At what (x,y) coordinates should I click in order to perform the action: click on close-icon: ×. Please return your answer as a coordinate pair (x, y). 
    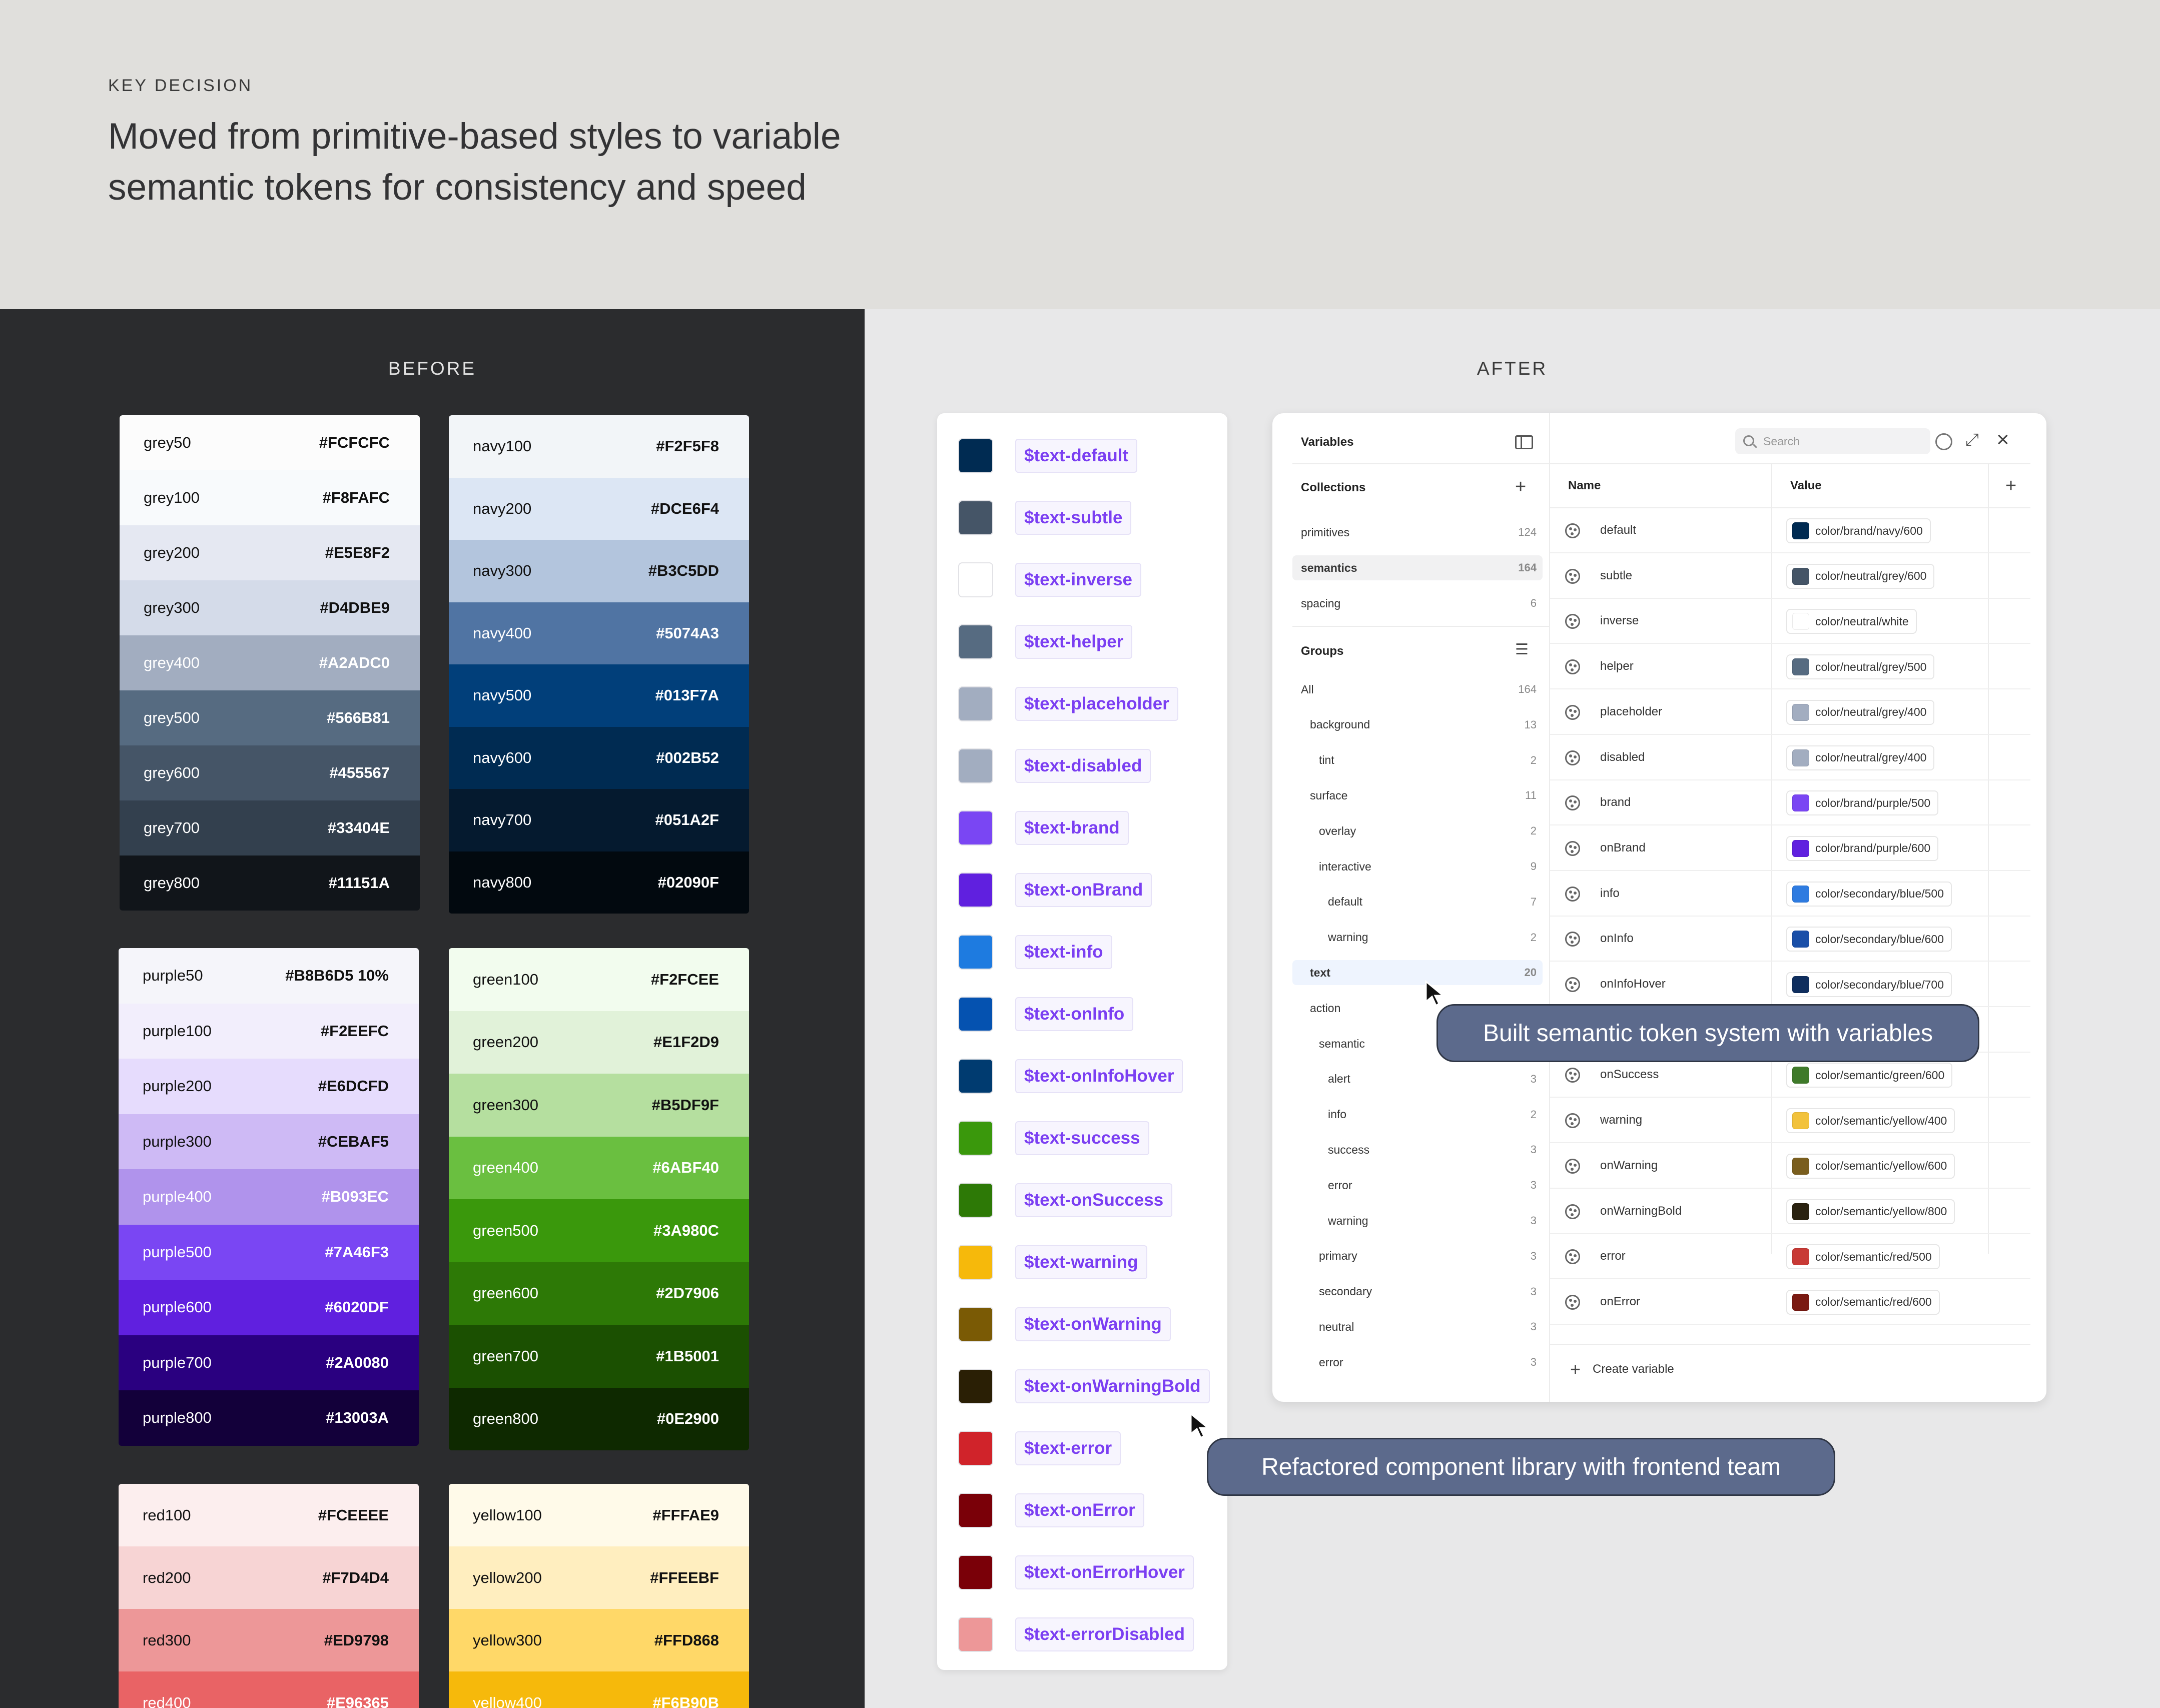
    Looking at the image, I should click on (2002, 440).